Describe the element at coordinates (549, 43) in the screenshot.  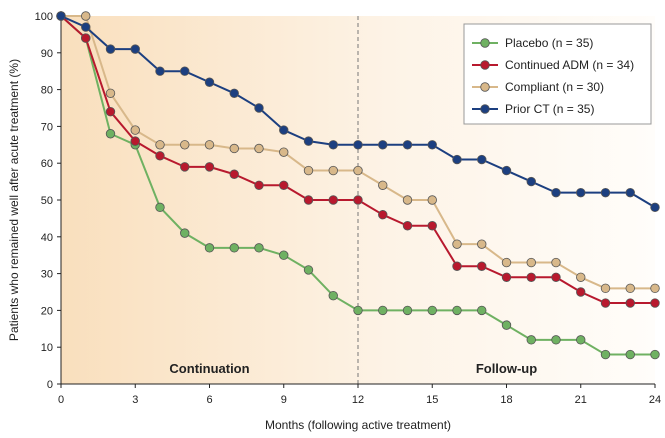
I see `legend-label: Placebo (n = 35)` at that location.